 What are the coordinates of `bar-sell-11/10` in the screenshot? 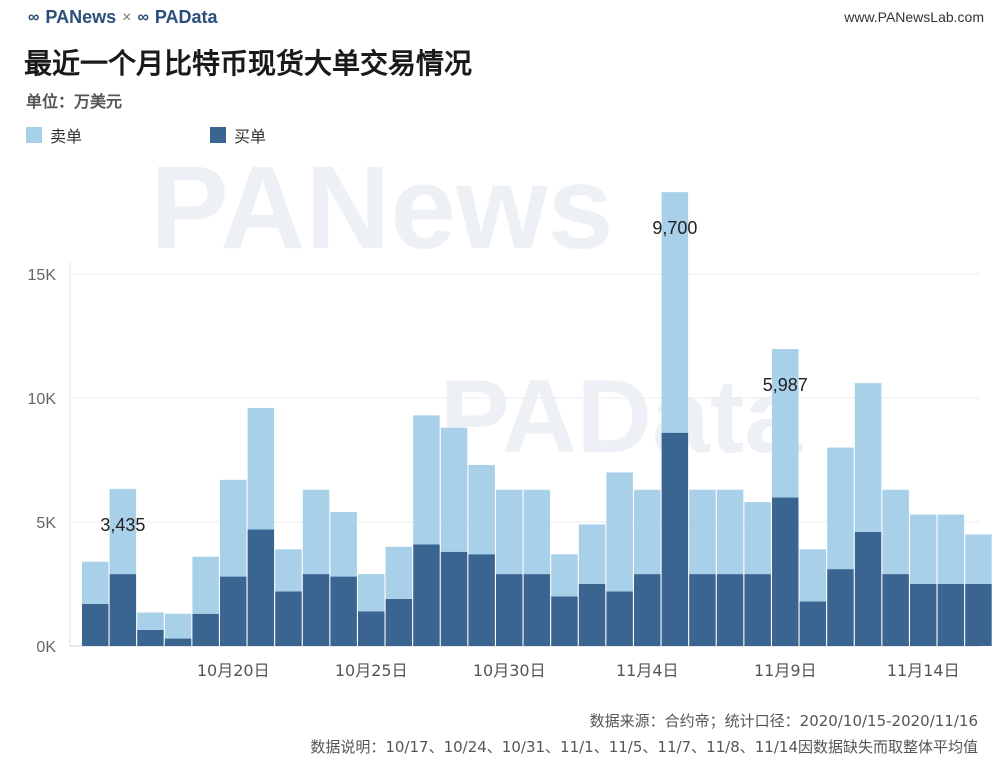 It's located at (813, 575).